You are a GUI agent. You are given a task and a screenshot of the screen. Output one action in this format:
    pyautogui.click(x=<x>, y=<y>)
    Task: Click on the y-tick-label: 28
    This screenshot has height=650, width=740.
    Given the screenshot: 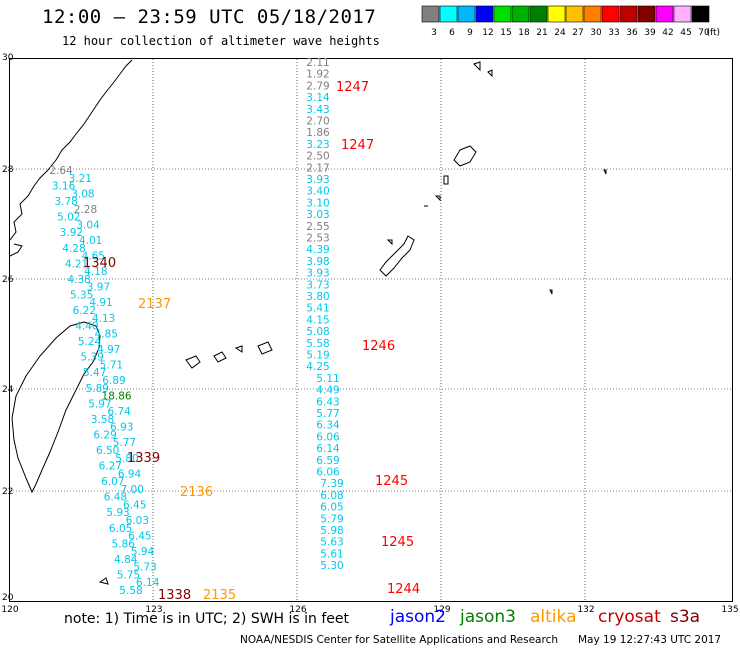 What is the action you would take?
    pyautogui.click(x=8, y=170)
    